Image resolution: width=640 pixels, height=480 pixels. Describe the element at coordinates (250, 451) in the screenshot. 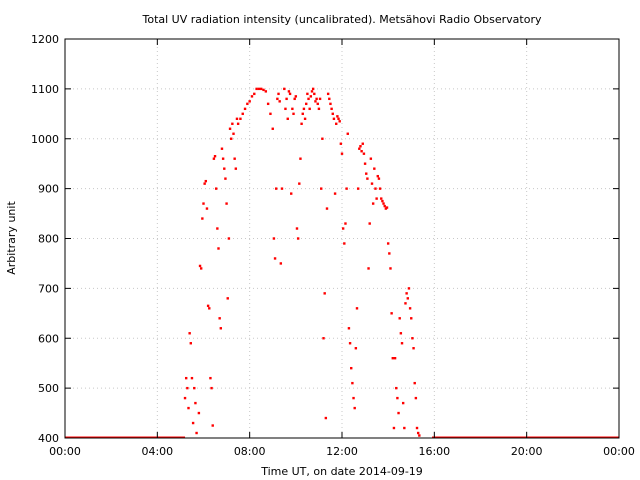

I see `x-tick-label: 08:00` at that location.